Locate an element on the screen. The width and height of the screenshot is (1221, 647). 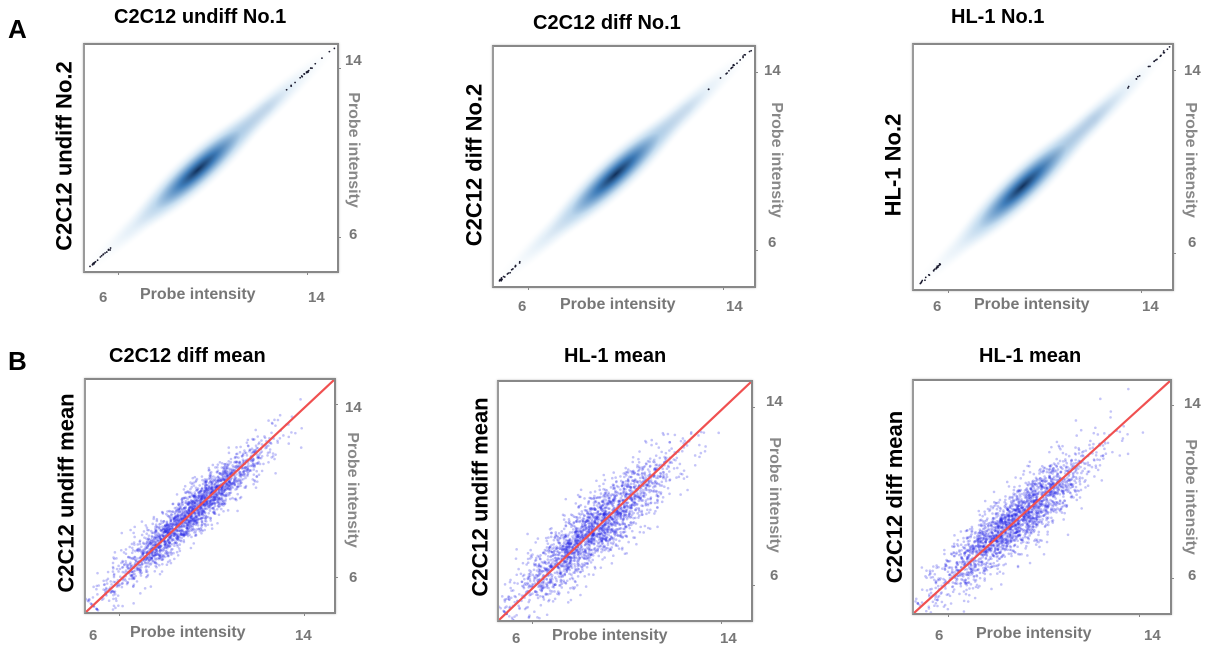
plot-title: HL-1 No.1 is located at coordinates (997, 17).